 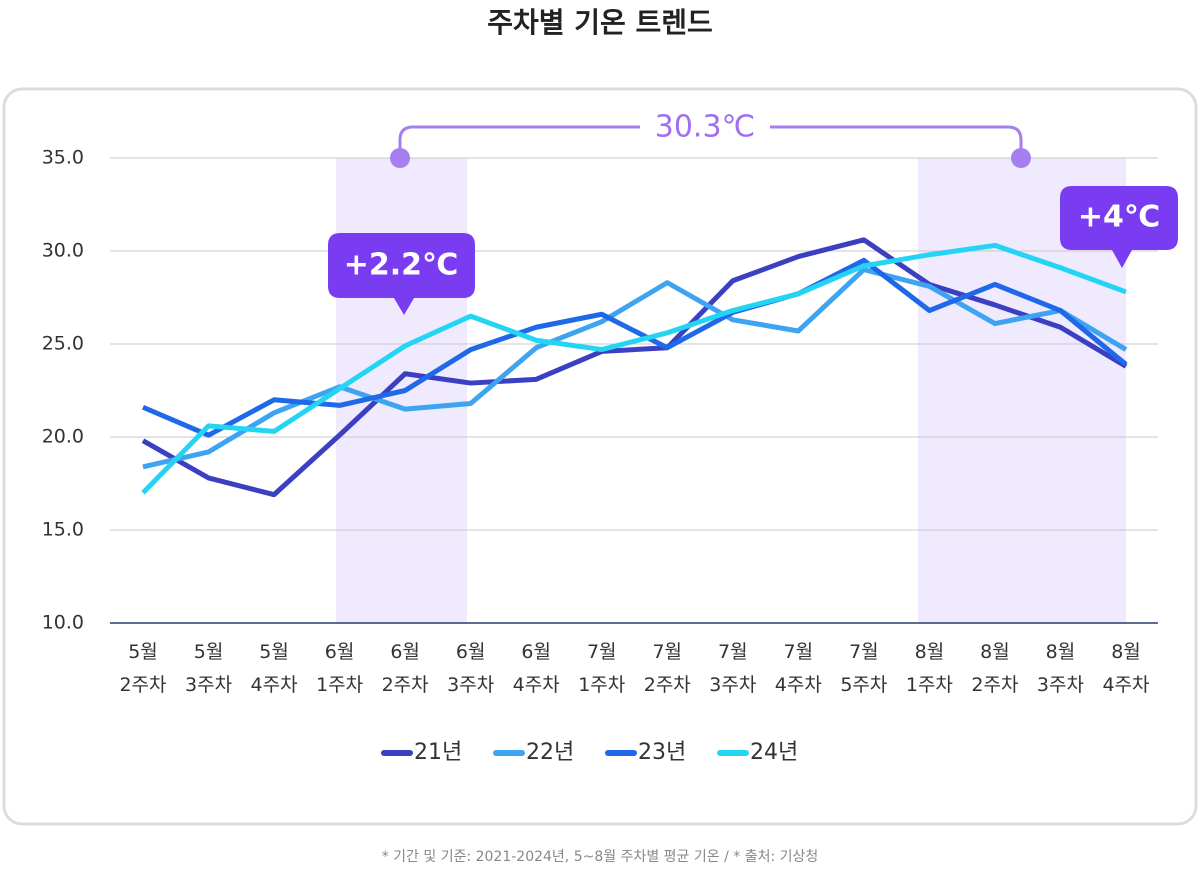 I want to click on legend-label: 23년, so click(x=662, y=752).